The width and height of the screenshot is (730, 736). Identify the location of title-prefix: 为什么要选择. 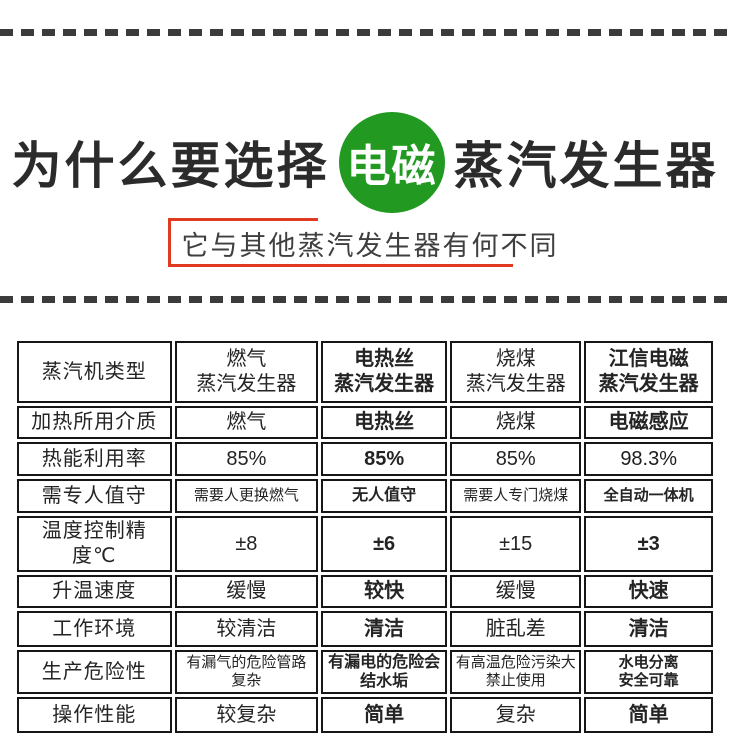
(170, 166).